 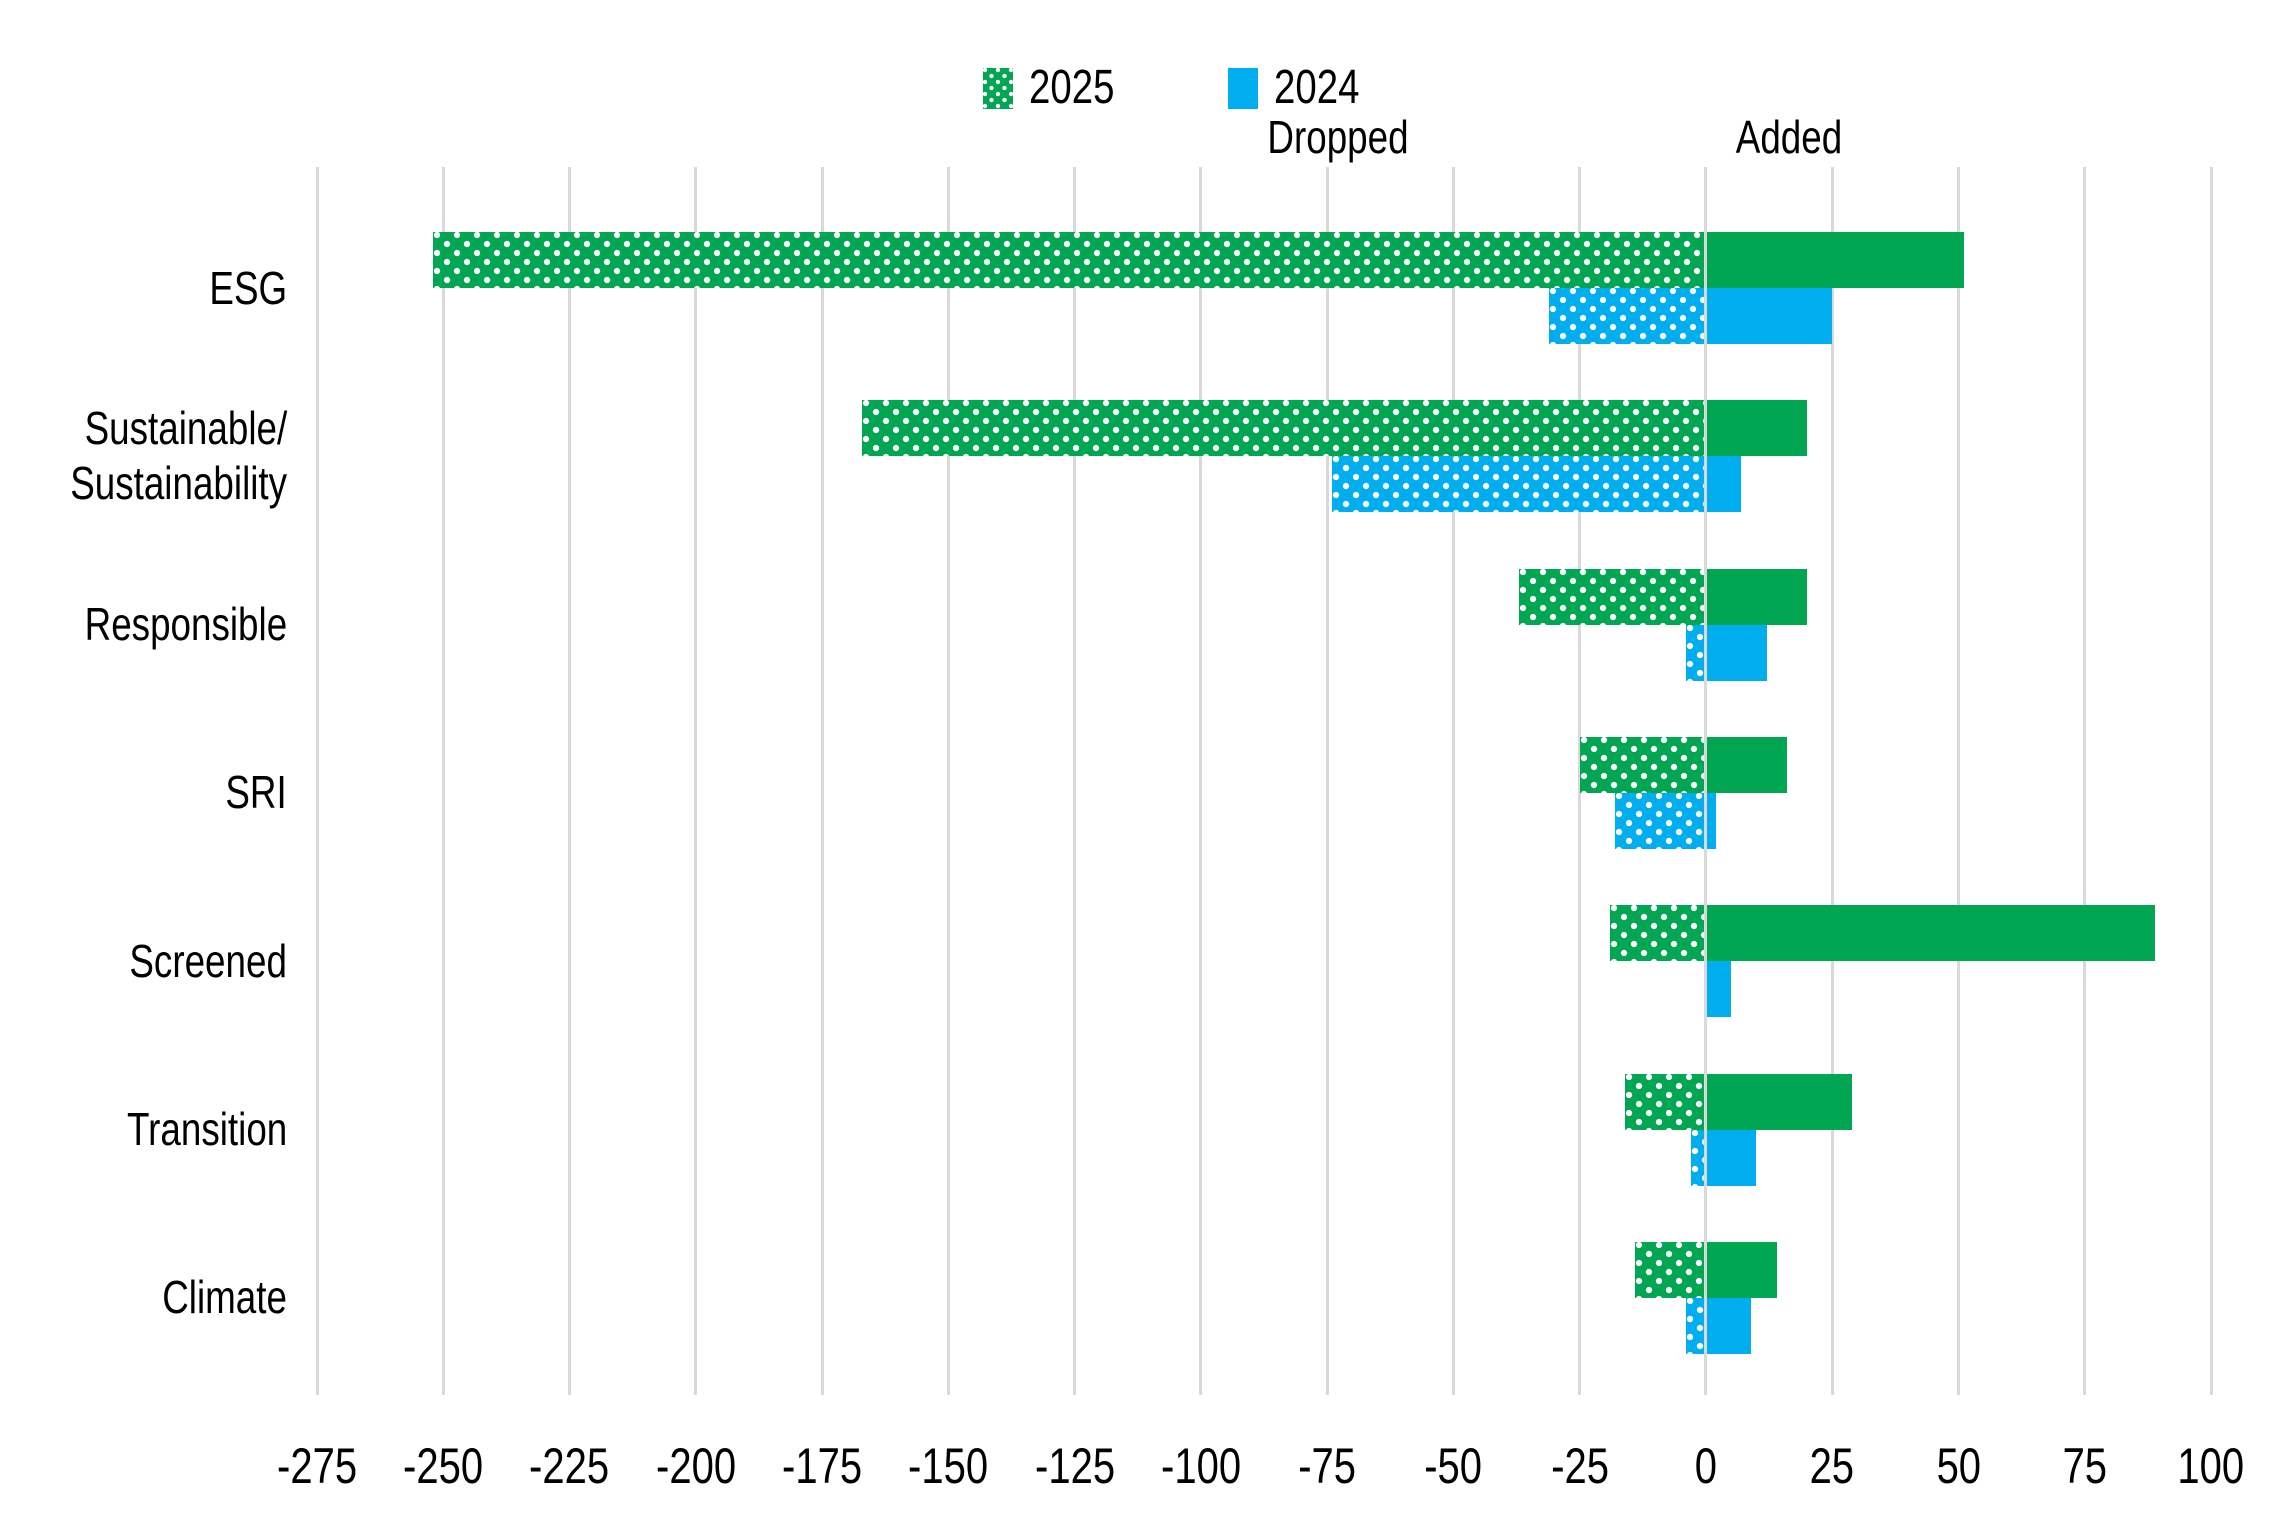 I want to click on category-label-responsible: Responsible, so click(x=143, y=624).